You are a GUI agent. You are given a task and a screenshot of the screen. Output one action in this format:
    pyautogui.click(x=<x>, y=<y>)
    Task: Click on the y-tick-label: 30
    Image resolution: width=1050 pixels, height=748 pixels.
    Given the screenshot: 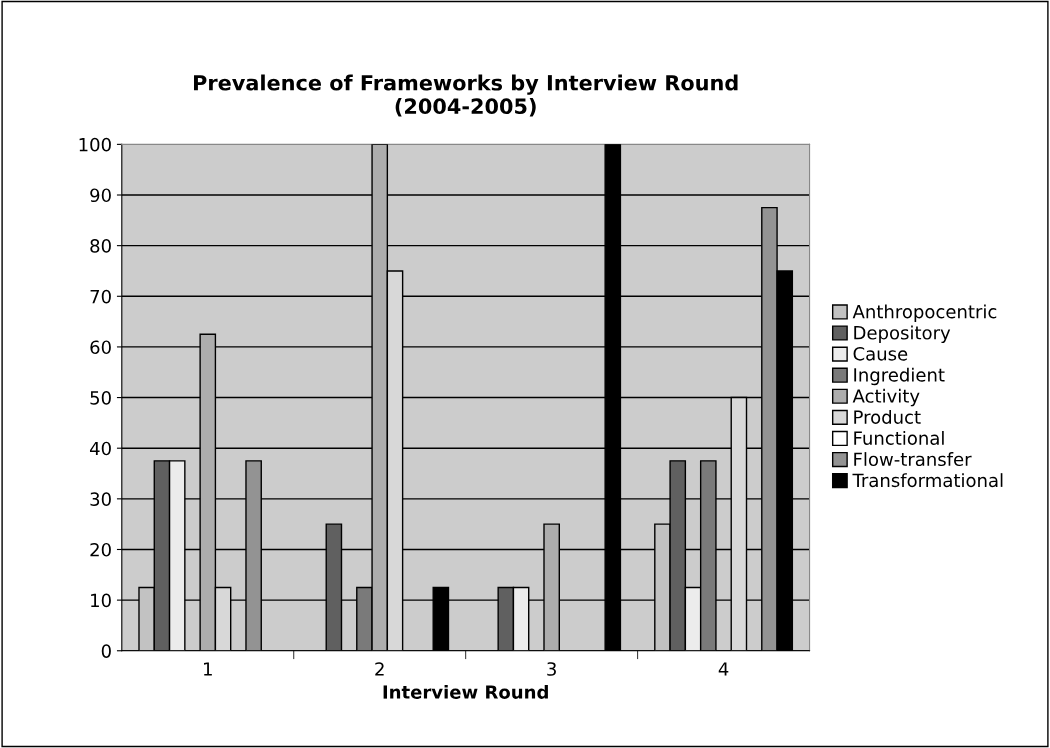 What is the action you would take?
    pyautogui.click(x=100, y=499)
    